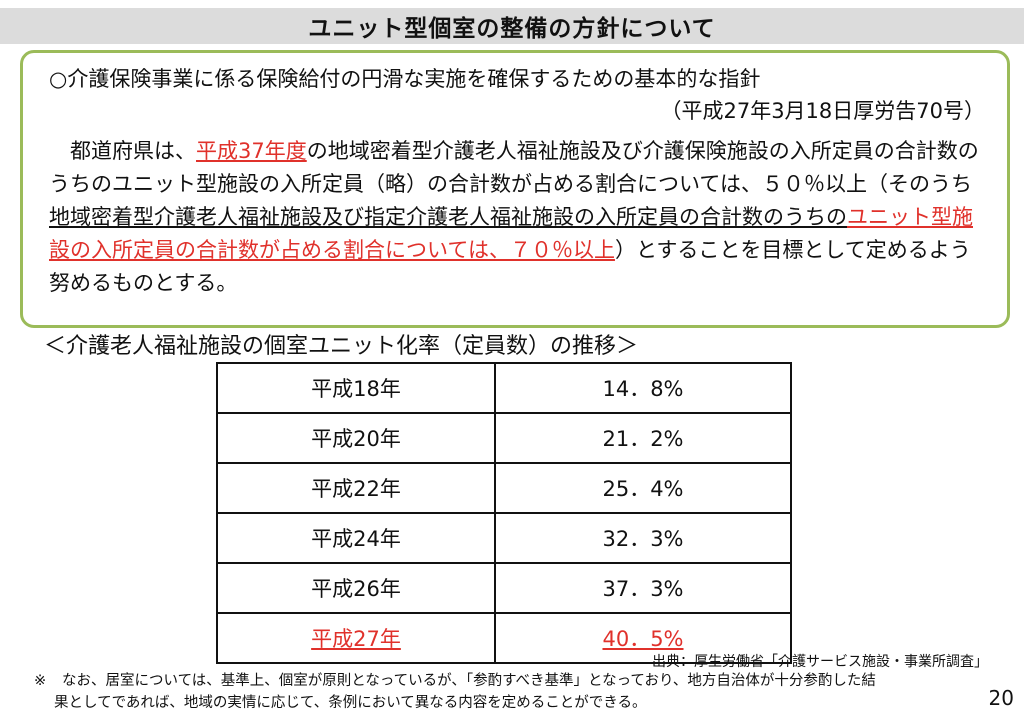 This screenshot has width=1024, height=724. I want to click on year-cell: 平成27年, so click(356, 638).